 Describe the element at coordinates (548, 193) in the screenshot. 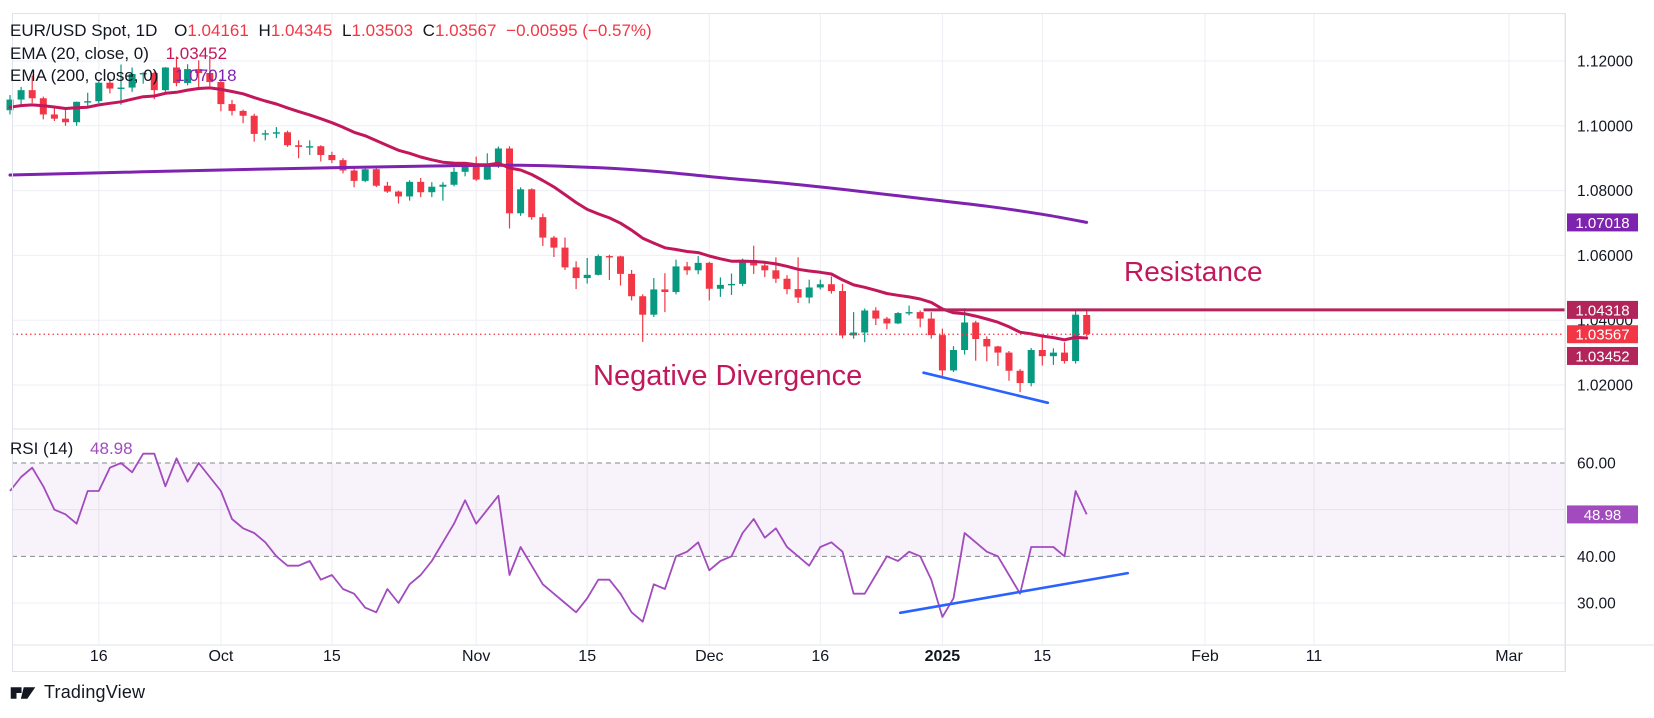

I see `ema200-line` at that location.